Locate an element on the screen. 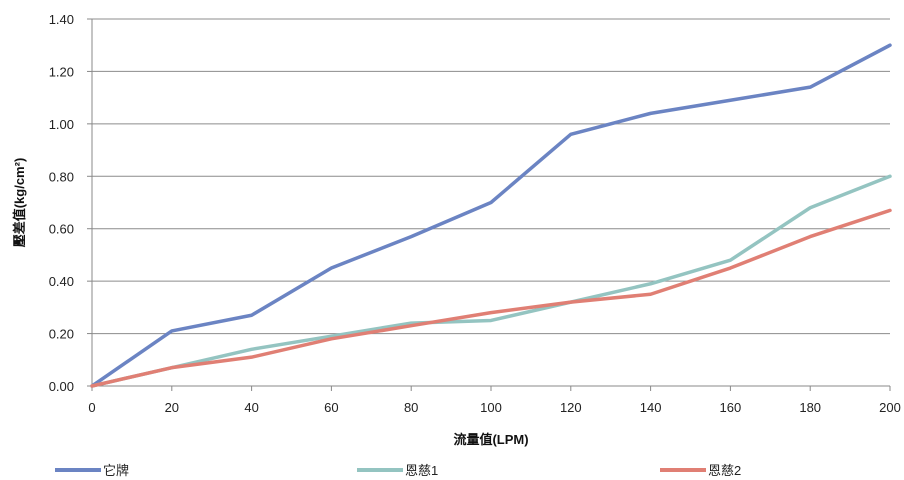 This screenshot has width=904, height=480. legend-label-1: 恩慈1 is located at coordinates (421, 470).